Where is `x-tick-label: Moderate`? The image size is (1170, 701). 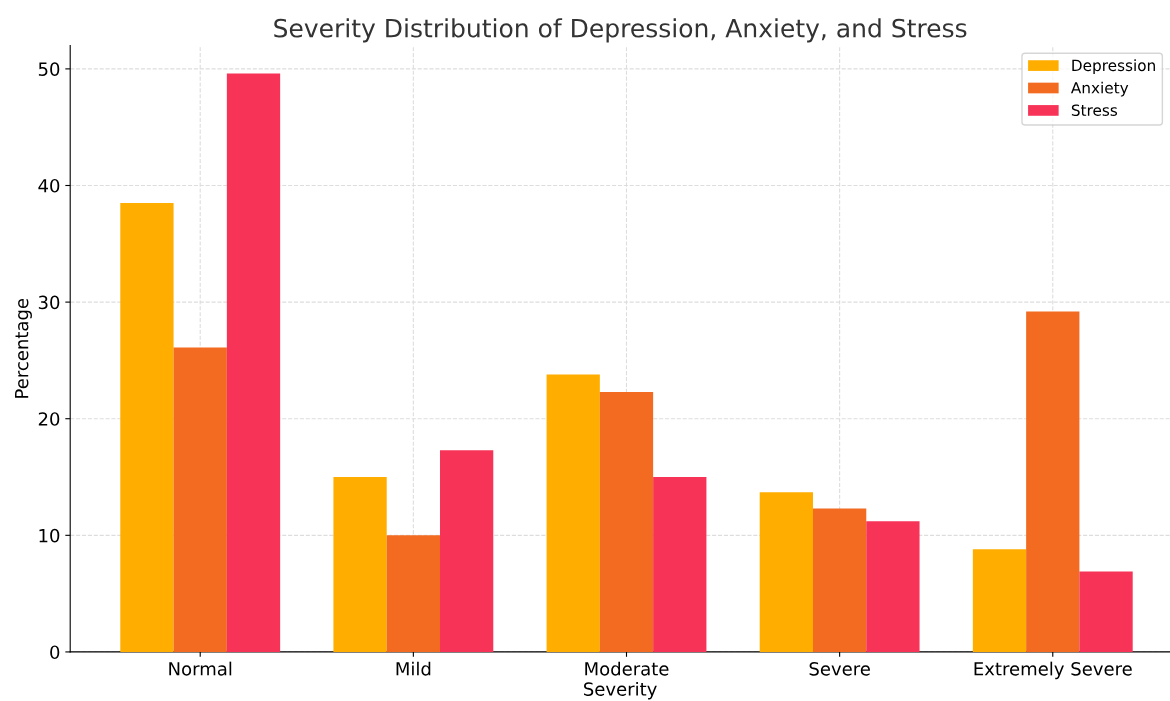 x-tick-label: Moderate is located at coordinates (627, 668).